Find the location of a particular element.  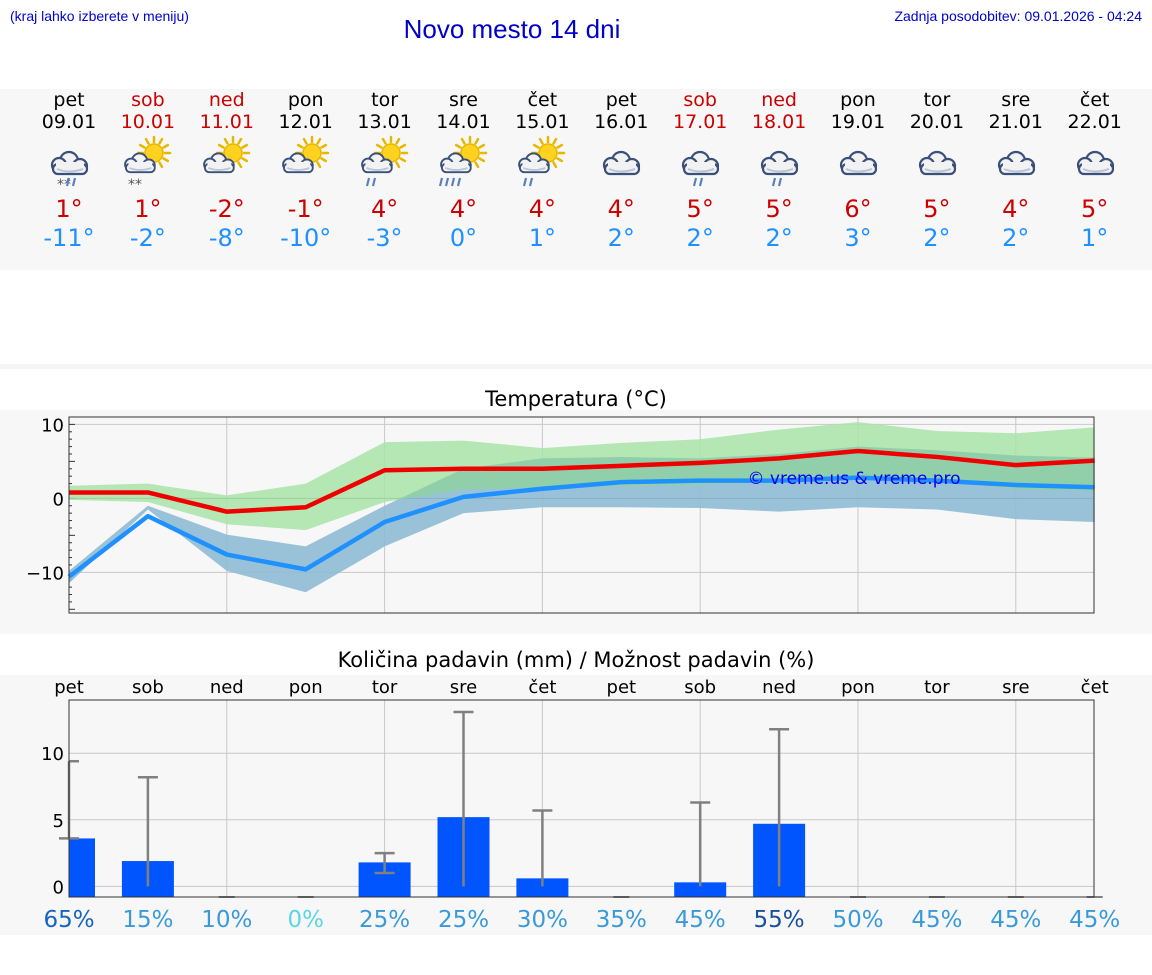

precip-probability-label: 25% is located at coordinates (384, 920).